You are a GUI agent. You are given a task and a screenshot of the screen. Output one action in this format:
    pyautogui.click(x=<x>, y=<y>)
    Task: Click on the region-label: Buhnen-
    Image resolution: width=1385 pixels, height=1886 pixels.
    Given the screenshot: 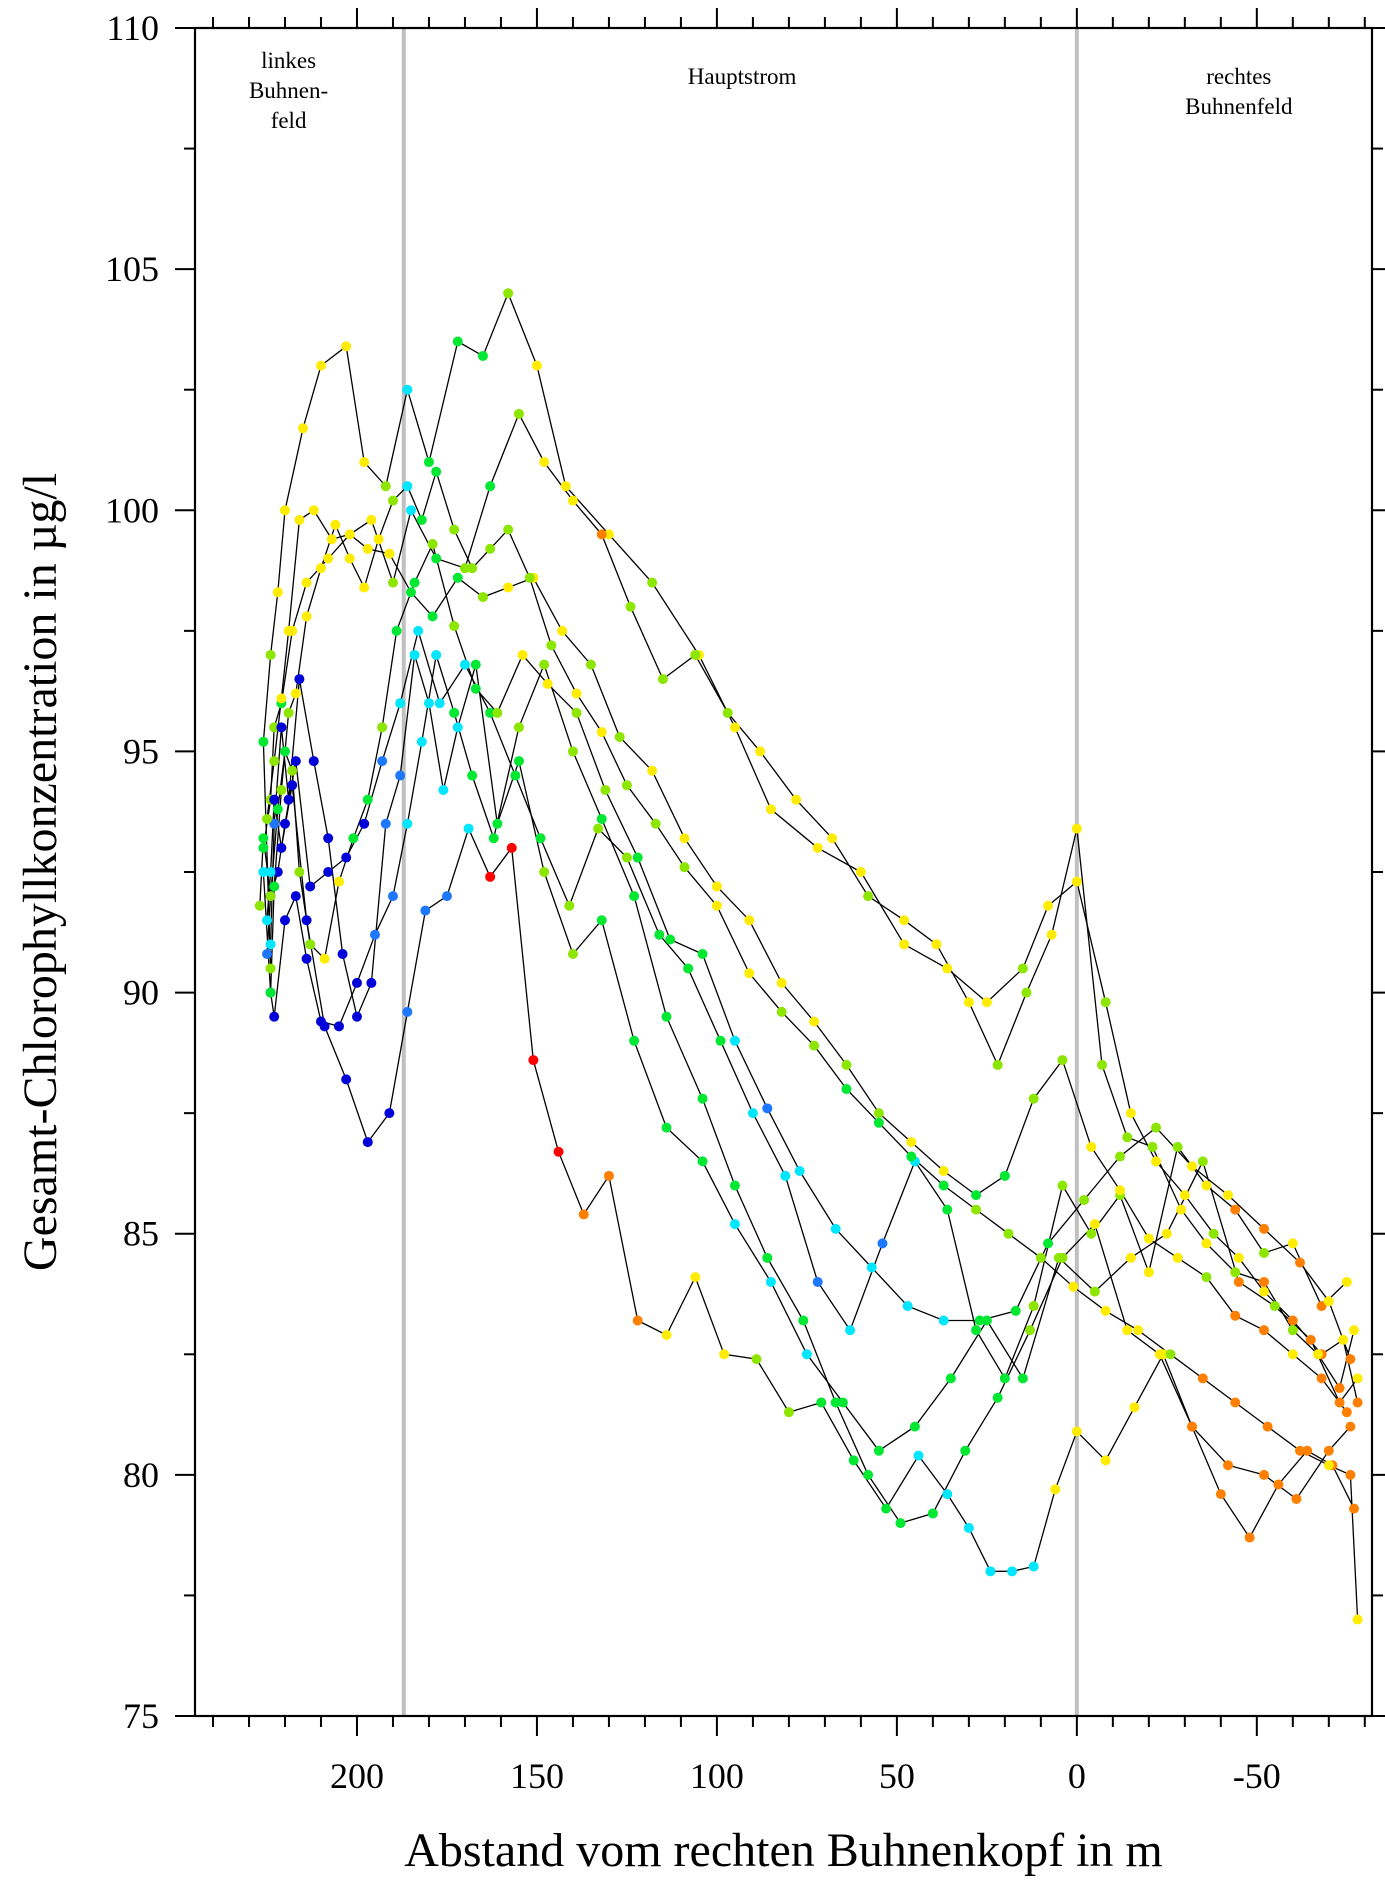 What is the action you would take?
    pyautogui.click(x=288, y=90)
    